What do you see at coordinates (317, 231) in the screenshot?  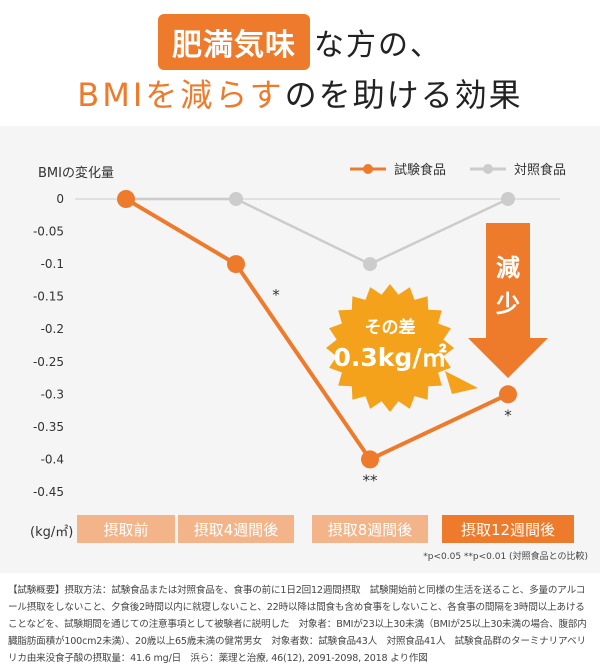 I see `control-food-line` at bounding box center [317, 231].